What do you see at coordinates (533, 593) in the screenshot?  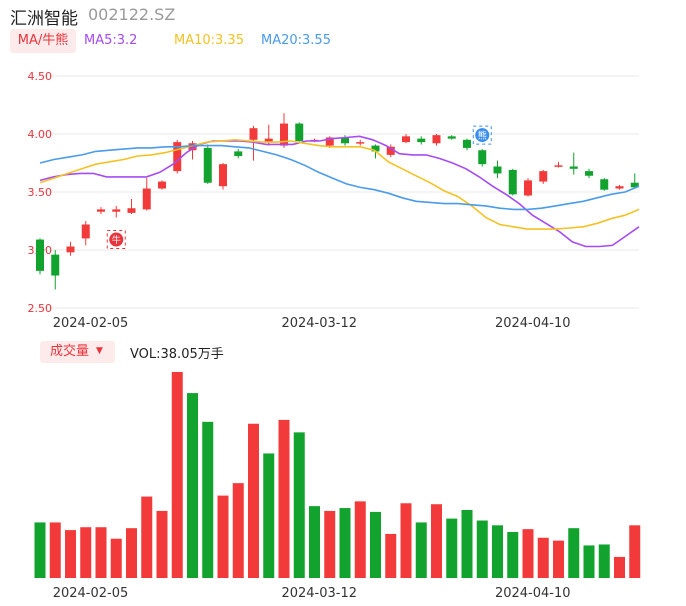 I see `volume-date-label: 2024-04-10` at bounding box center [533, 593].